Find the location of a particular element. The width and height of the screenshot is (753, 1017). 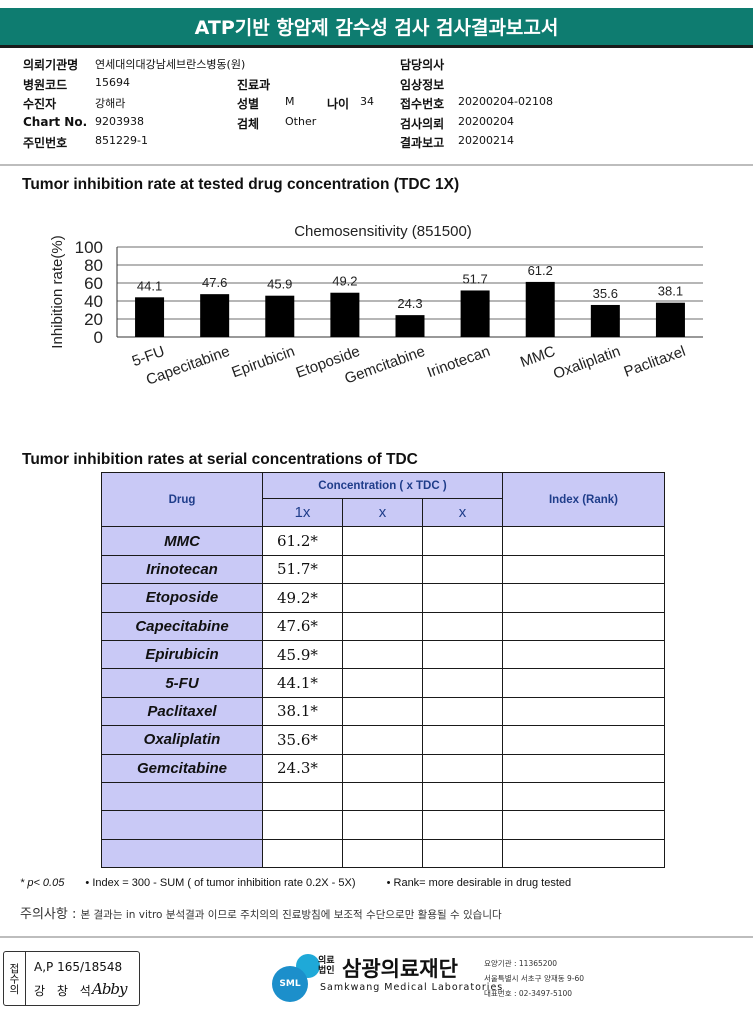

lab-address: 서울특별시 서초구 양재동 9-60 is located at coordinates (534, 978).